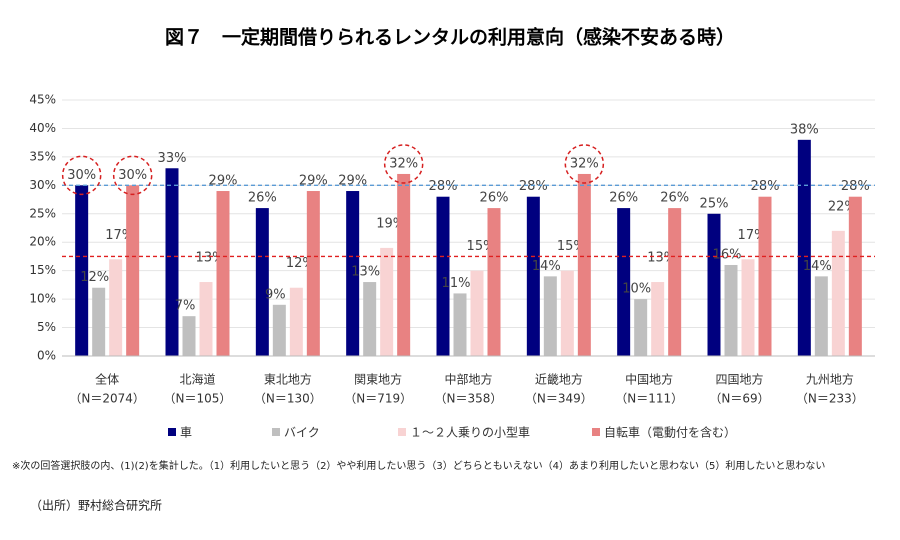 The image size is (900, 540). I want to click on y-tick-label: 20%, so click(42, 242).